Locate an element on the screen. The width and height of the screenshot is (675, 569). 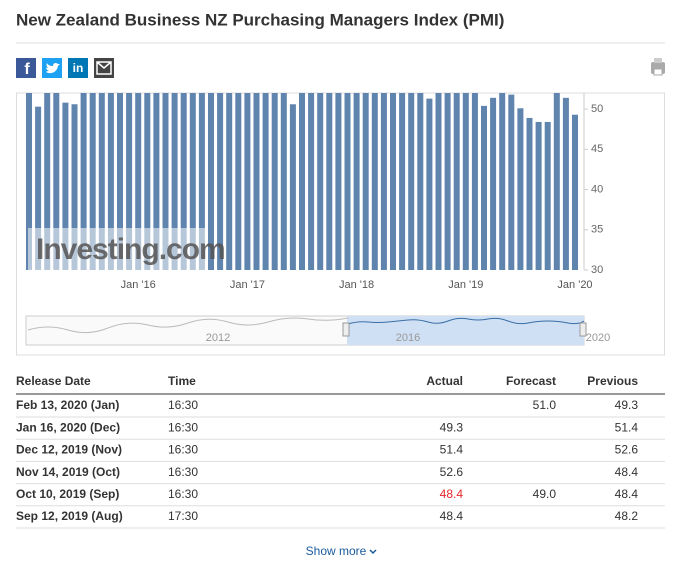
y-tick-label: 35 is located at coordinates (597, 230).